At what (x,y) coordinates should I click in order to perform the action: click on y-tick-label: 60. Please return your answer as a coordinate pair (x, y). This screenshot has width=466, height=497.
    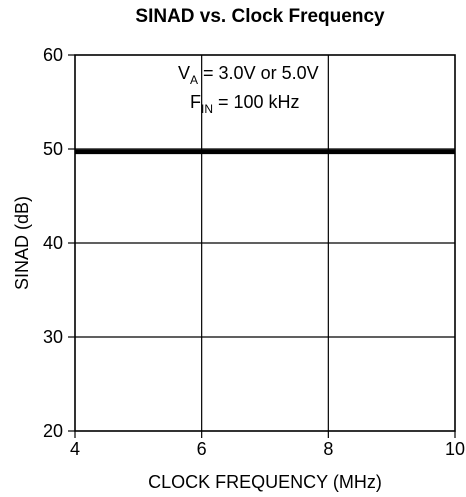
    Looking at the image, I should click on (53, 55).